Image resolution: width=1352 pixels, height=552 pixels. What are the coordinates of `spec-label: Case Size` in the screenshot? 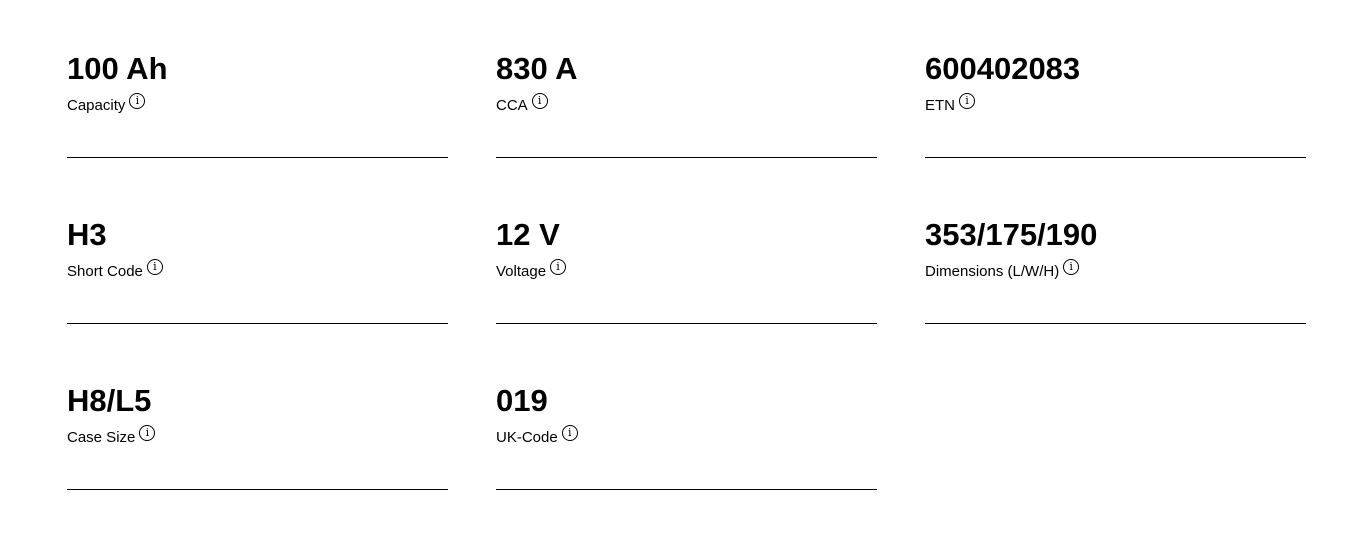 It's located at (101, 437).